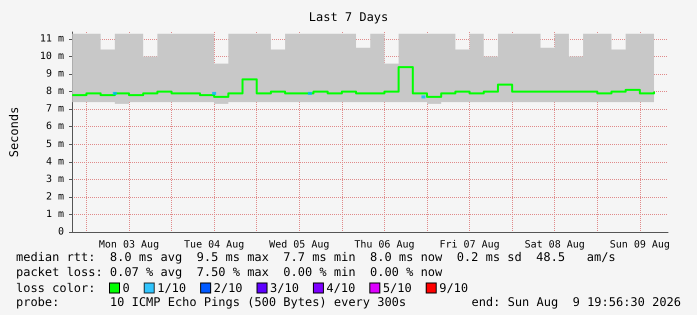 Image resolution: width=697 pixels, height=315 pixels. I want to click on y-tick-label: 2 m, so click(55, 196).